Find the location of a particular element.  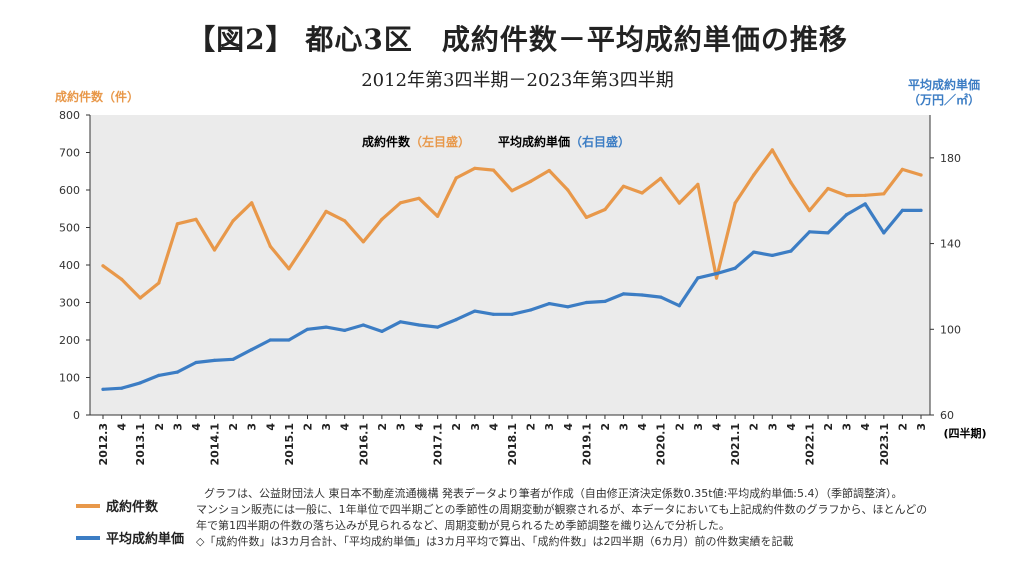

chart-title: 【図2】 都心3区 成約件数－平均成約単価の推移 is located at coordinates (517, 39).